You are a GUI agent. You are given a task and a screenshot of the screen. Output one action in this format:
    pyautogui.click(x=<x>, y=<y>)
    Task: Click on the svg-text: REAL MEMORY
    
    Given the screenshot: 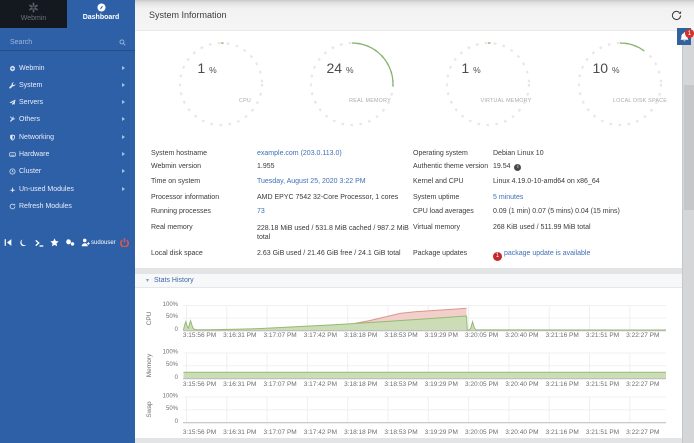 What is the action you would take?
    pyautogui.click(x=370, y=101)
    